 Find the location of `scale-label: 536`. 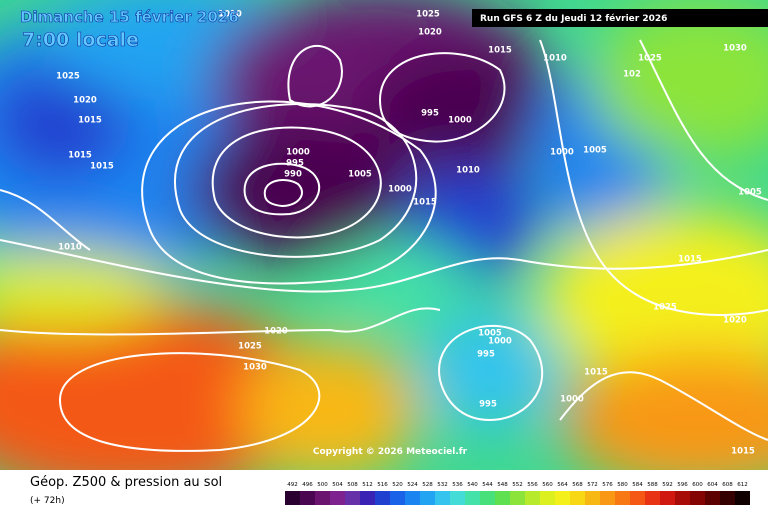

scale-label: 536 is located at coordinates (457, 485).